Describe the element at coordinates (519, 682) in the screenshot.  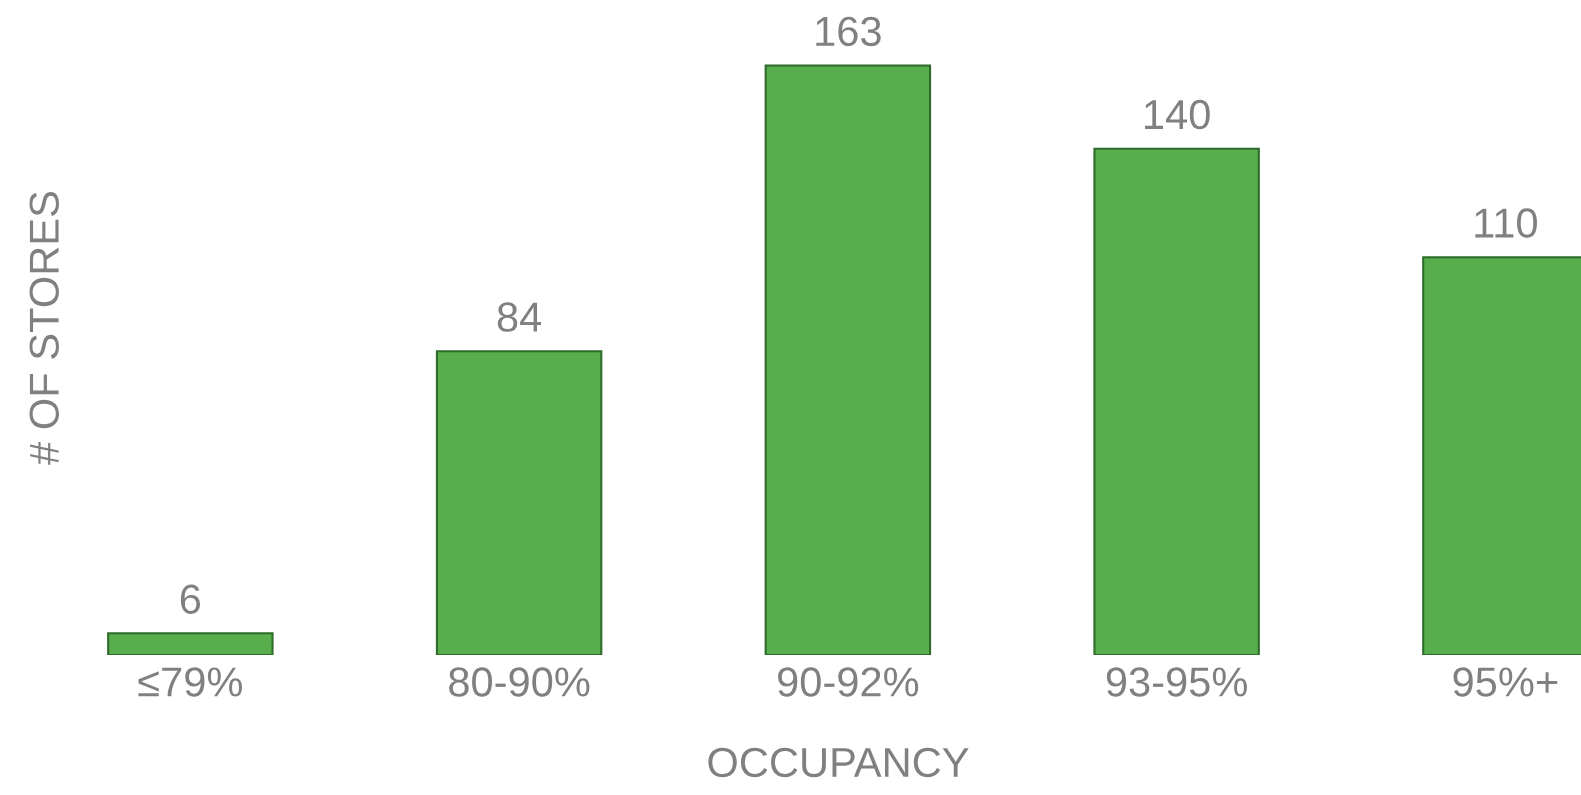
I see `x-tick-label: 80-90%` at that location.